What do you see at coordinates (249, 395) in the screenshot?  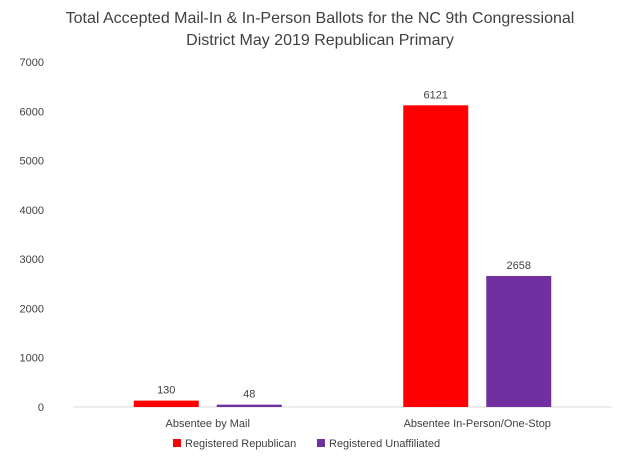 I see `data-label-0-1: 48` at bounding box center [249, 395].